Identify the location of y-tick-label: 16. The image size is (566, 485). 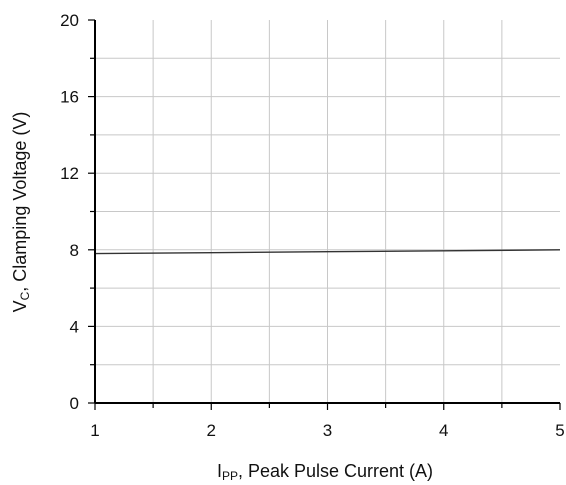
(69, 97).